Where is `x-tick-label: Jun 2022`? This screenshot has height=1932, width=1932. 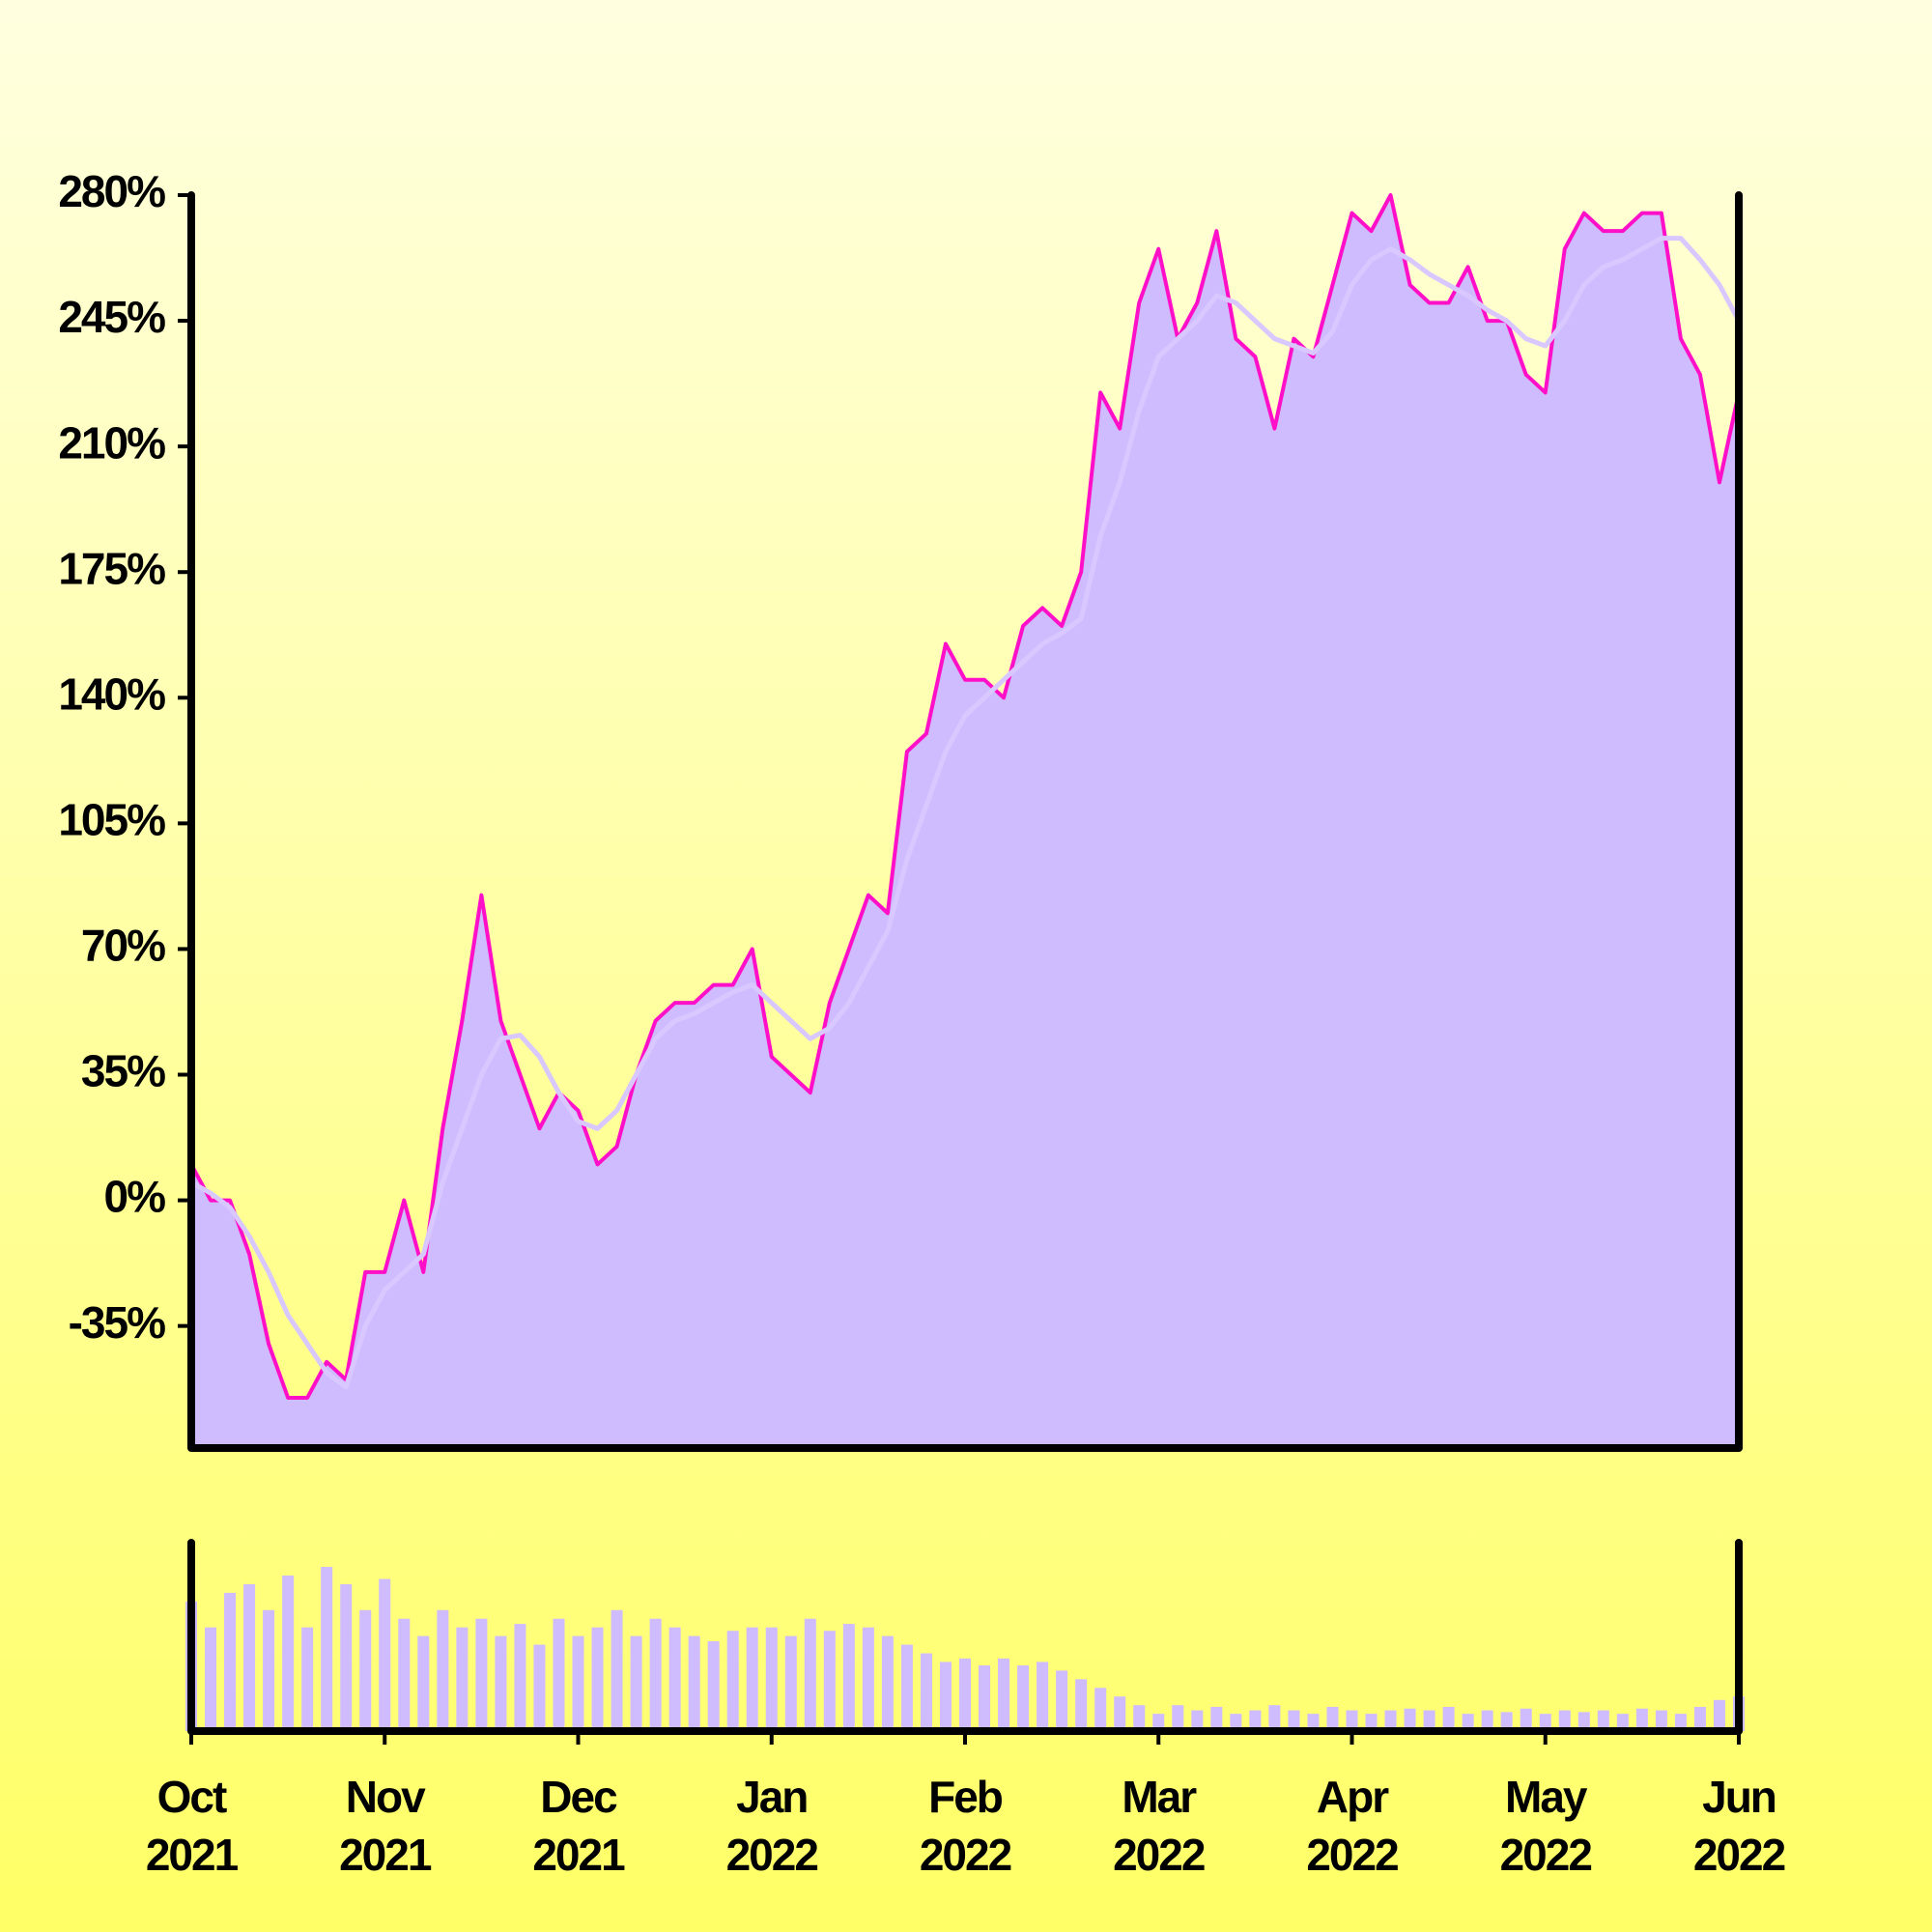
x-tick-label: Jun 2022 is located at coordinates (1739, 1826).